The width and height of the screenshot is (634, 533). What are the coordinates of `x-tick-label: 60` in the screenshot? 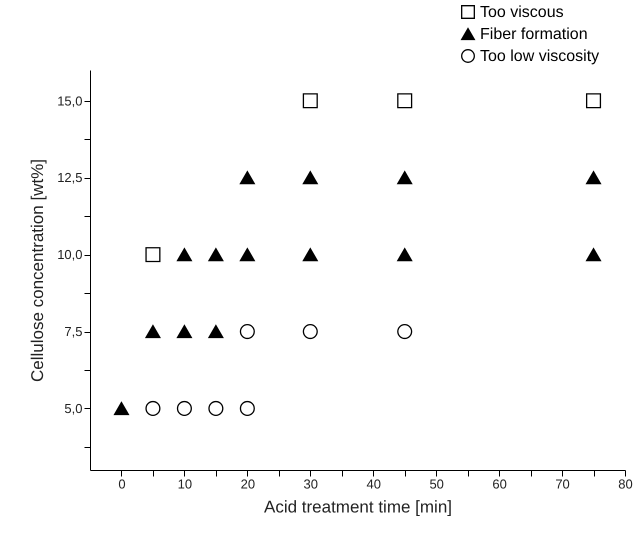 It's located at (499, 484).